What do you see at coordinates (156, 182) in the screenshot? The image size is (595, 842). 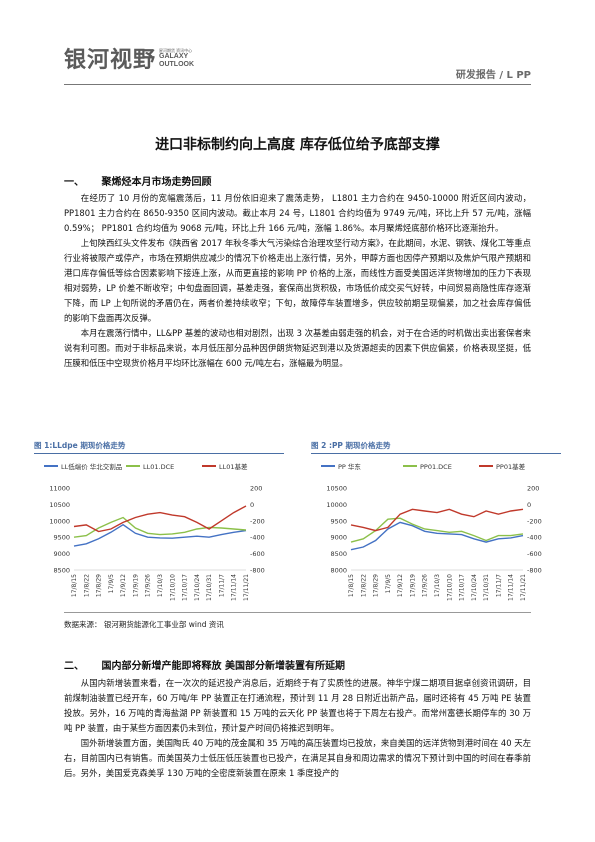 I see `section-1-title: 聚烯烃本月市场走势回顾` at bounding box center [156, 182].